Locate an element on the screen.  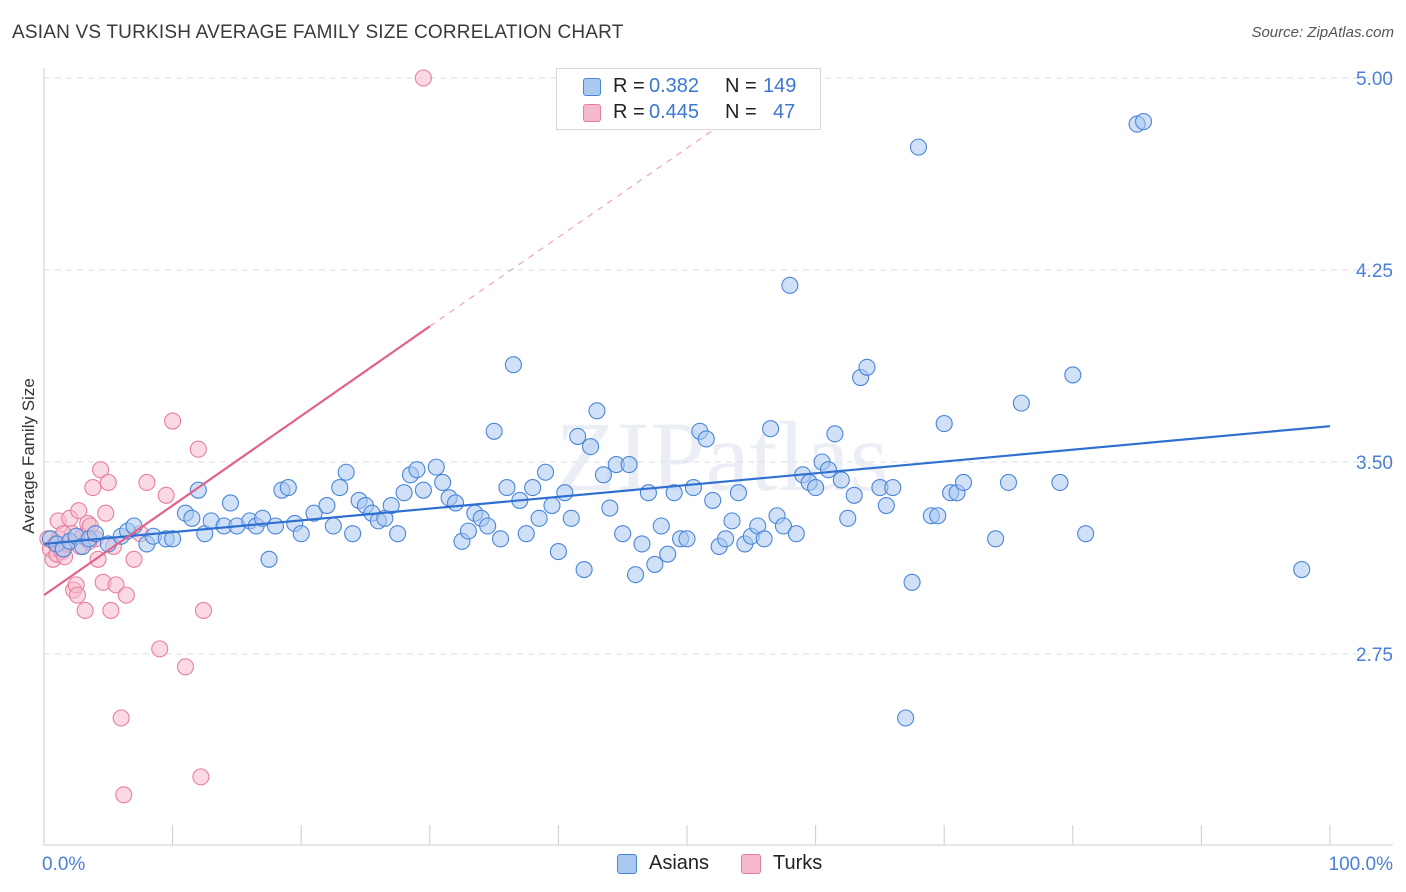
watermark: ZIPatlas is located at coordinates (721, 456).